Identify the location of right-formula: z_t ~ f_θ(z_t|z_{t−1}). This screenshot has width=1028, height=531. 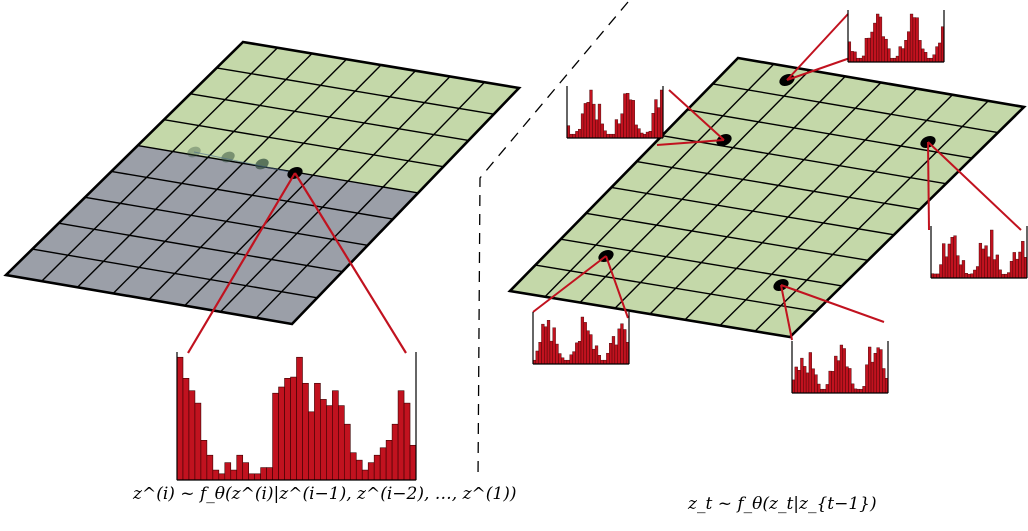
(782, 504).